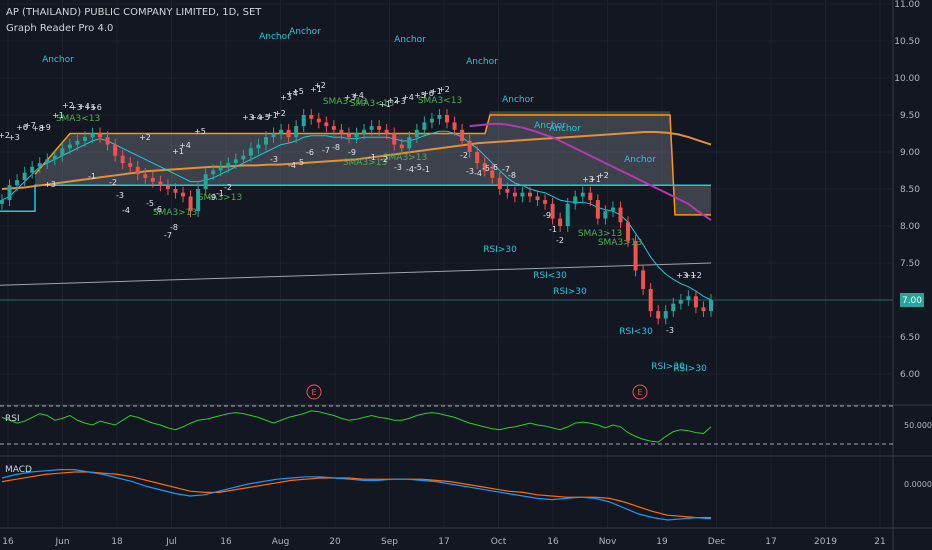  Describe the element at coordinates (910, 190) in the screenshot. I see `price-tick-label: 8.50` at that location.